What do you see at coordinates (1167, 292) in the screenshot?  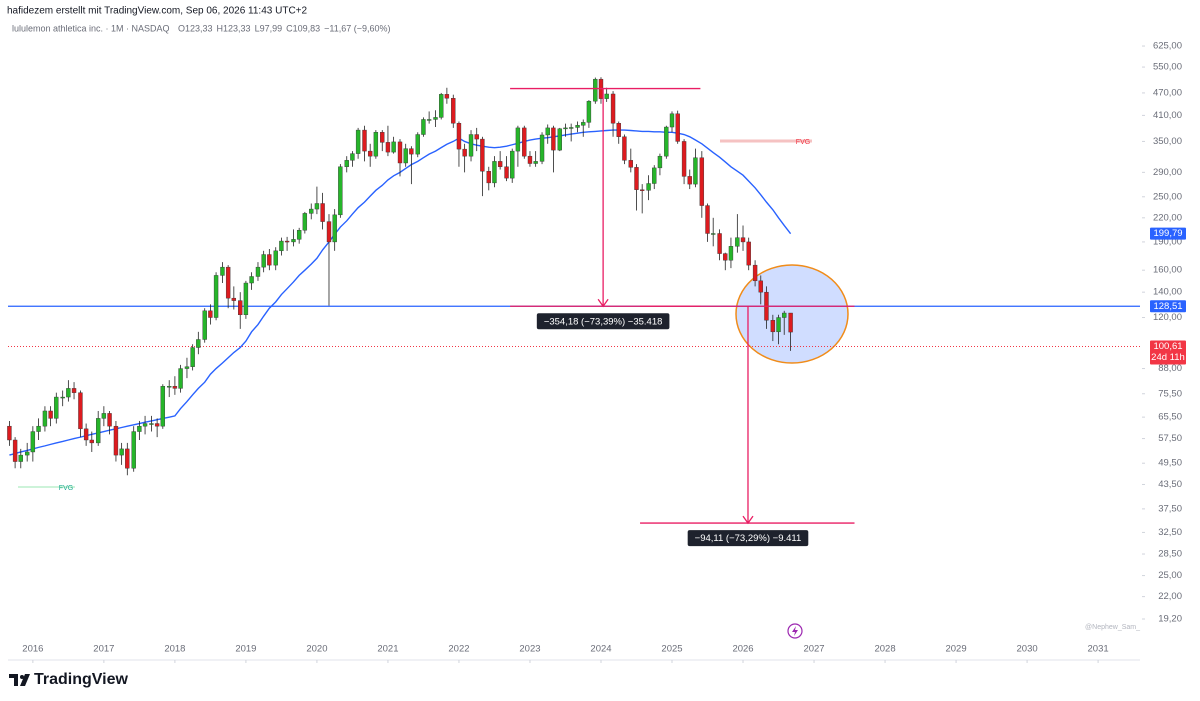 I see `y-tick-label: 140,00` at bounding box center [1167, 292].